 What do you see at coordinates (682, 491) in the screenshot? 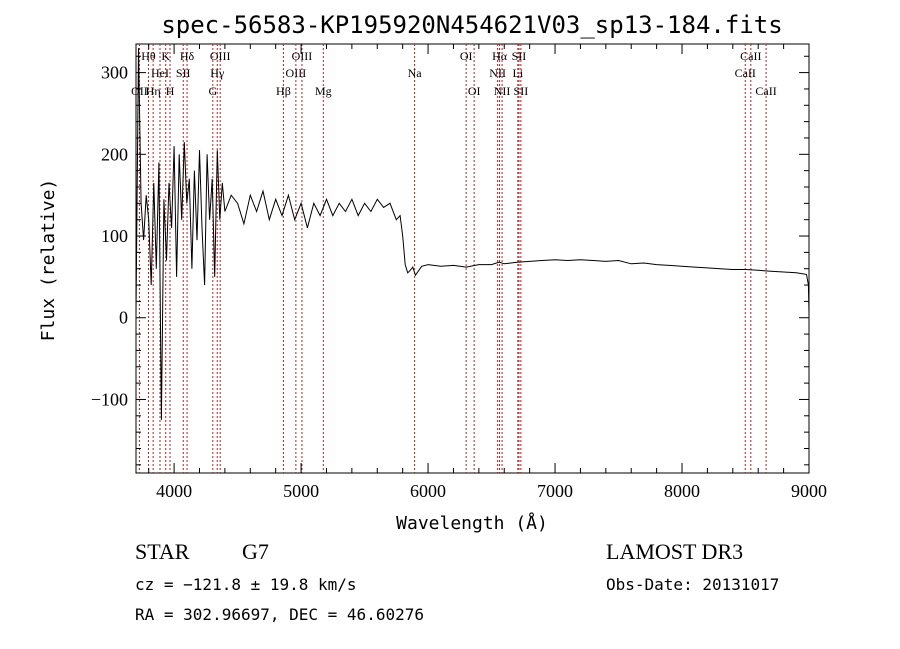
I see `x-tick-label: 8000` at bounding box center [682, 491].